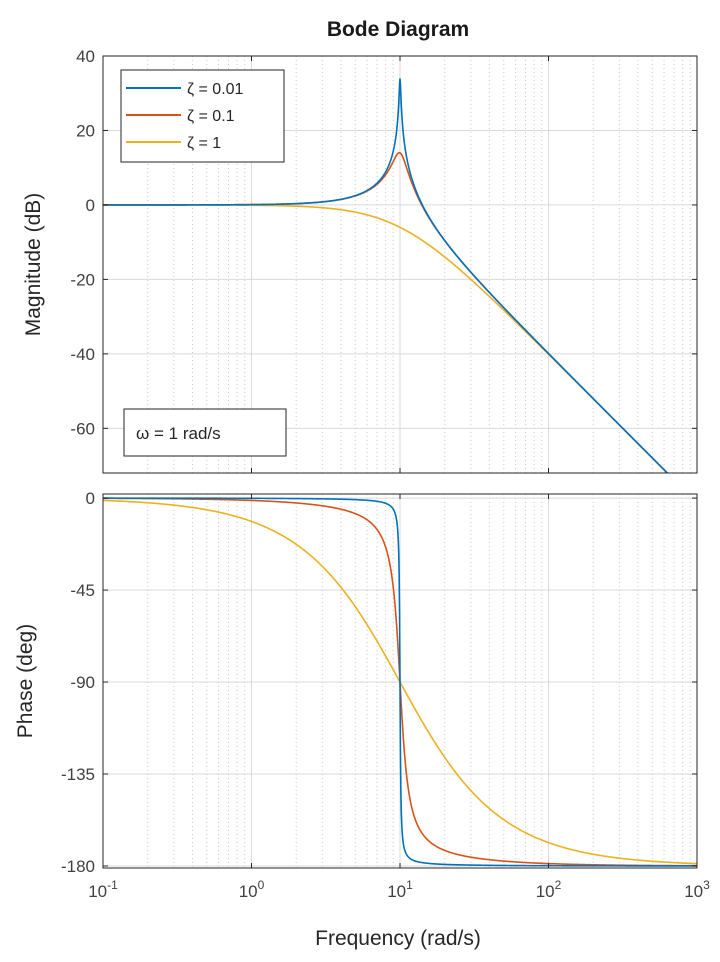 The height and width of the screenshot is (962, 720). I want to click on x-tick-exponent: 0, so click(261, 885).